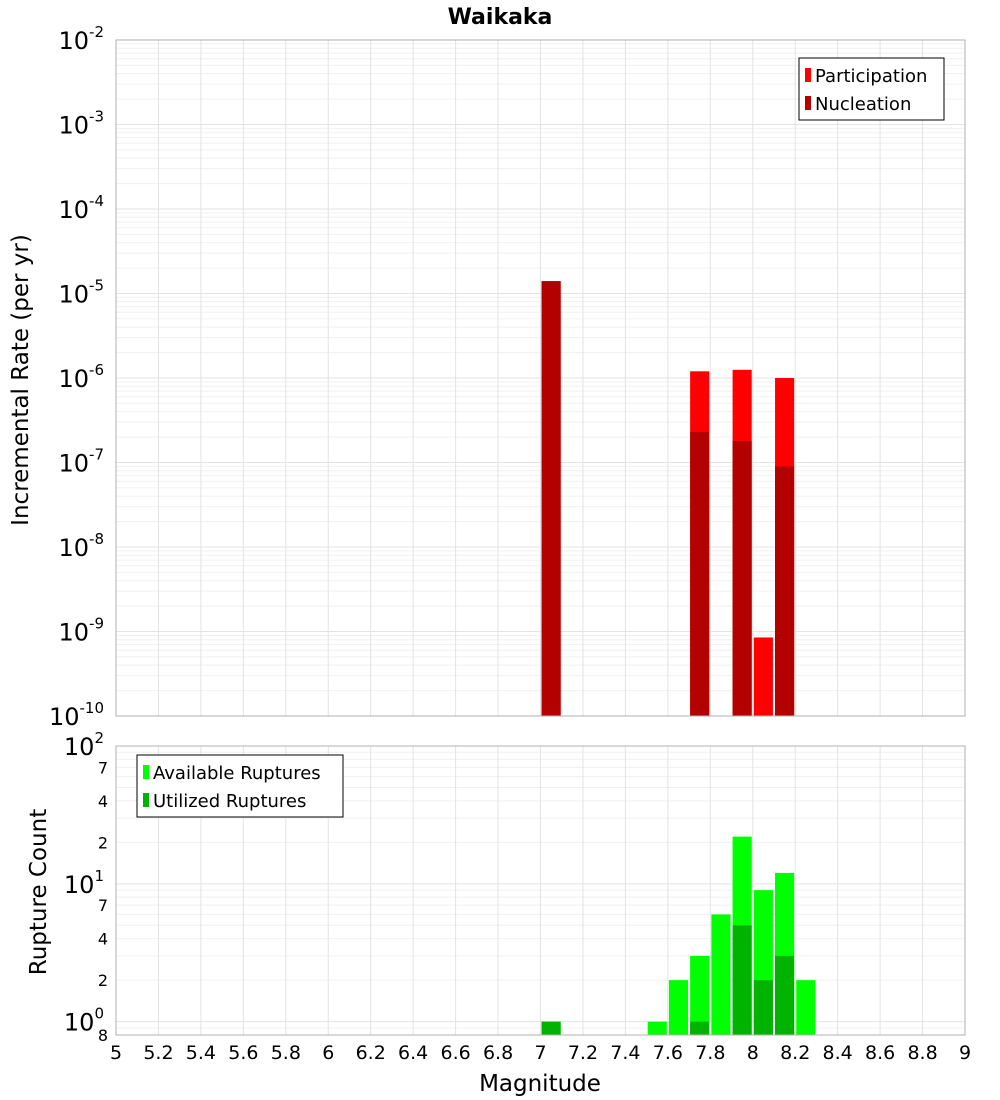 The width and height of the screenshot is (1000, 1100). Describe the element at coordinates (81, 293) in the screenshot. I see `rate-y-tick-label: 10⁻⁵` at that location.